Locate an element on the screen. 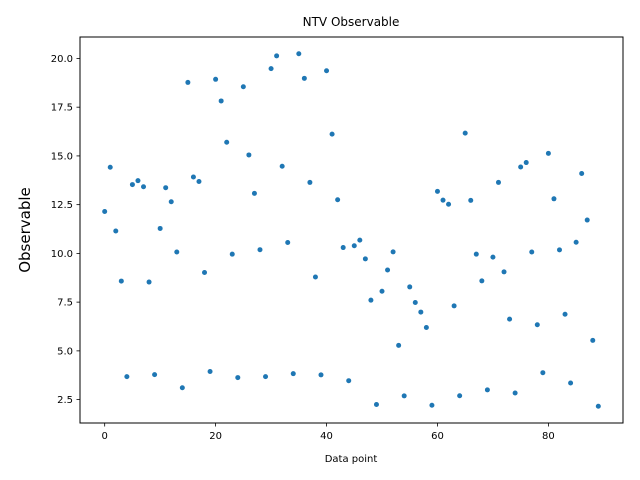 This screenshot has width=640, height=480. y-tick-label: 17.5 is located at coordinates (62, 108).